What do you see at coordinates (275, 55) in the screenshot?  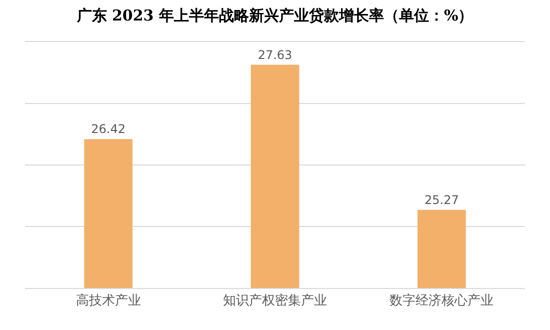 I see `data-label: 27.63` at bounding box center [275, 55].